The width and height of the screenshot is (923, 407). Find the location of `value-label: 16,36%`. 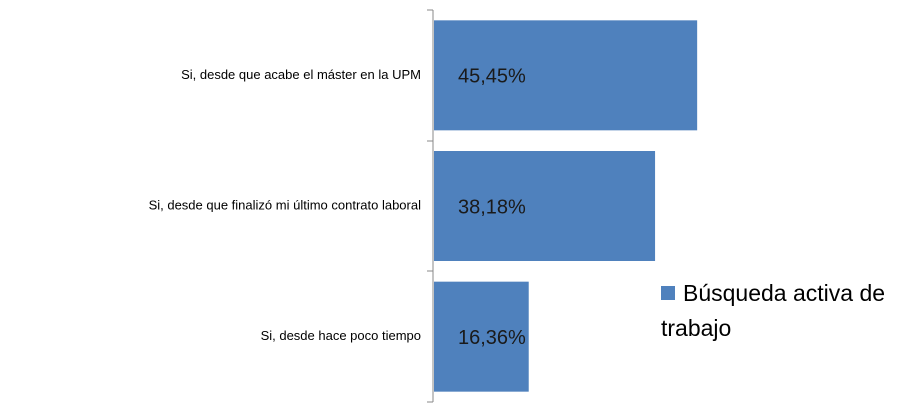

value-label: 16,36% is located at coordinates (492, 338).